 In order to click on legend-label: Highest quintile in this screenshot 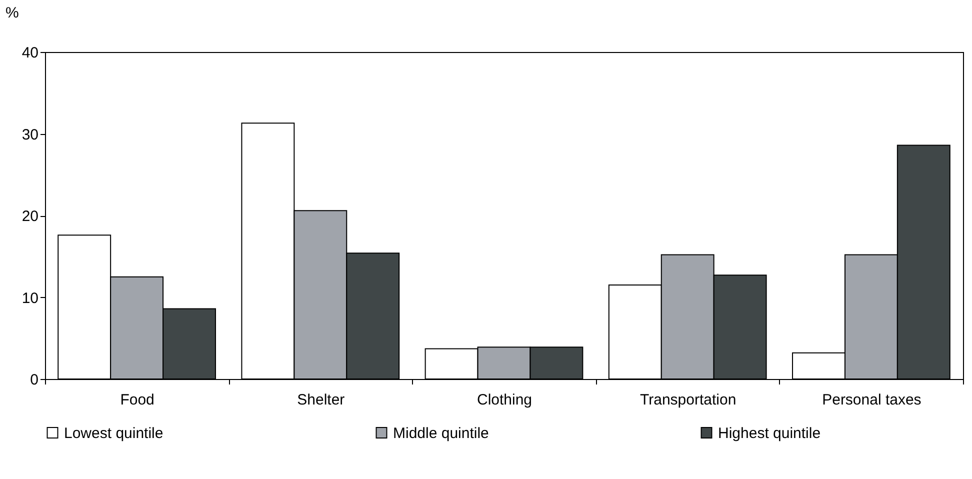, I will do `click(769, 433)`.